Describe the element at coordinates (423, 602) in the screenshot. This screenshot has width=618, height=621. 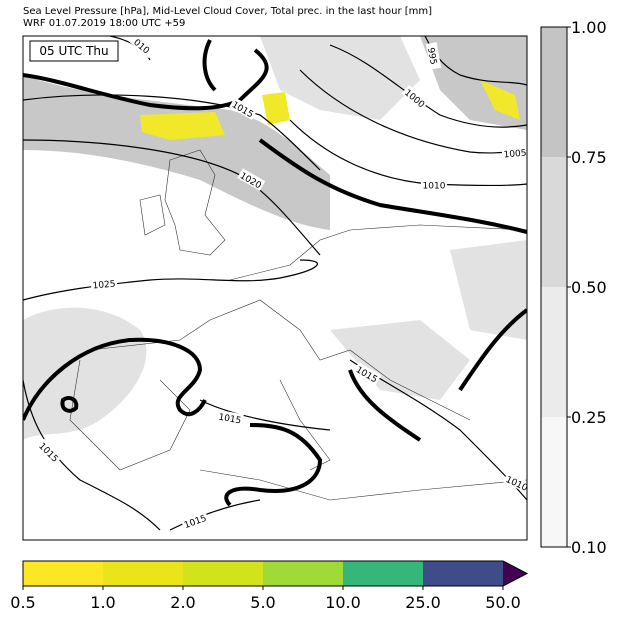
I see `tick-label: 25.0` at that location.